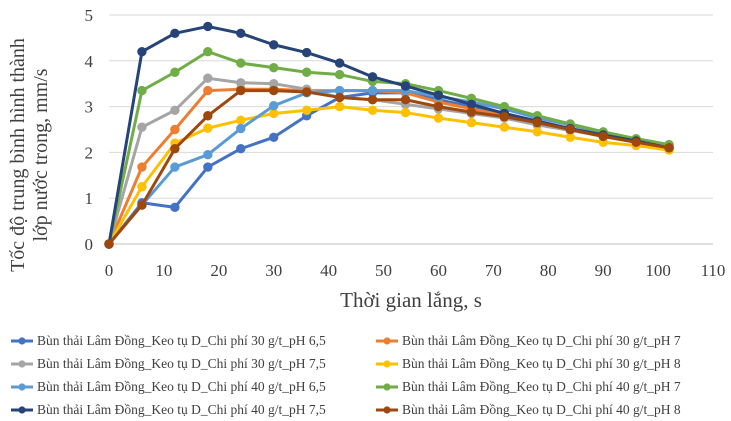  What do you see at coordinates (438, 270) in the screenshot?
I see `x-tick-label: 60` at bounding box center [438, 270].